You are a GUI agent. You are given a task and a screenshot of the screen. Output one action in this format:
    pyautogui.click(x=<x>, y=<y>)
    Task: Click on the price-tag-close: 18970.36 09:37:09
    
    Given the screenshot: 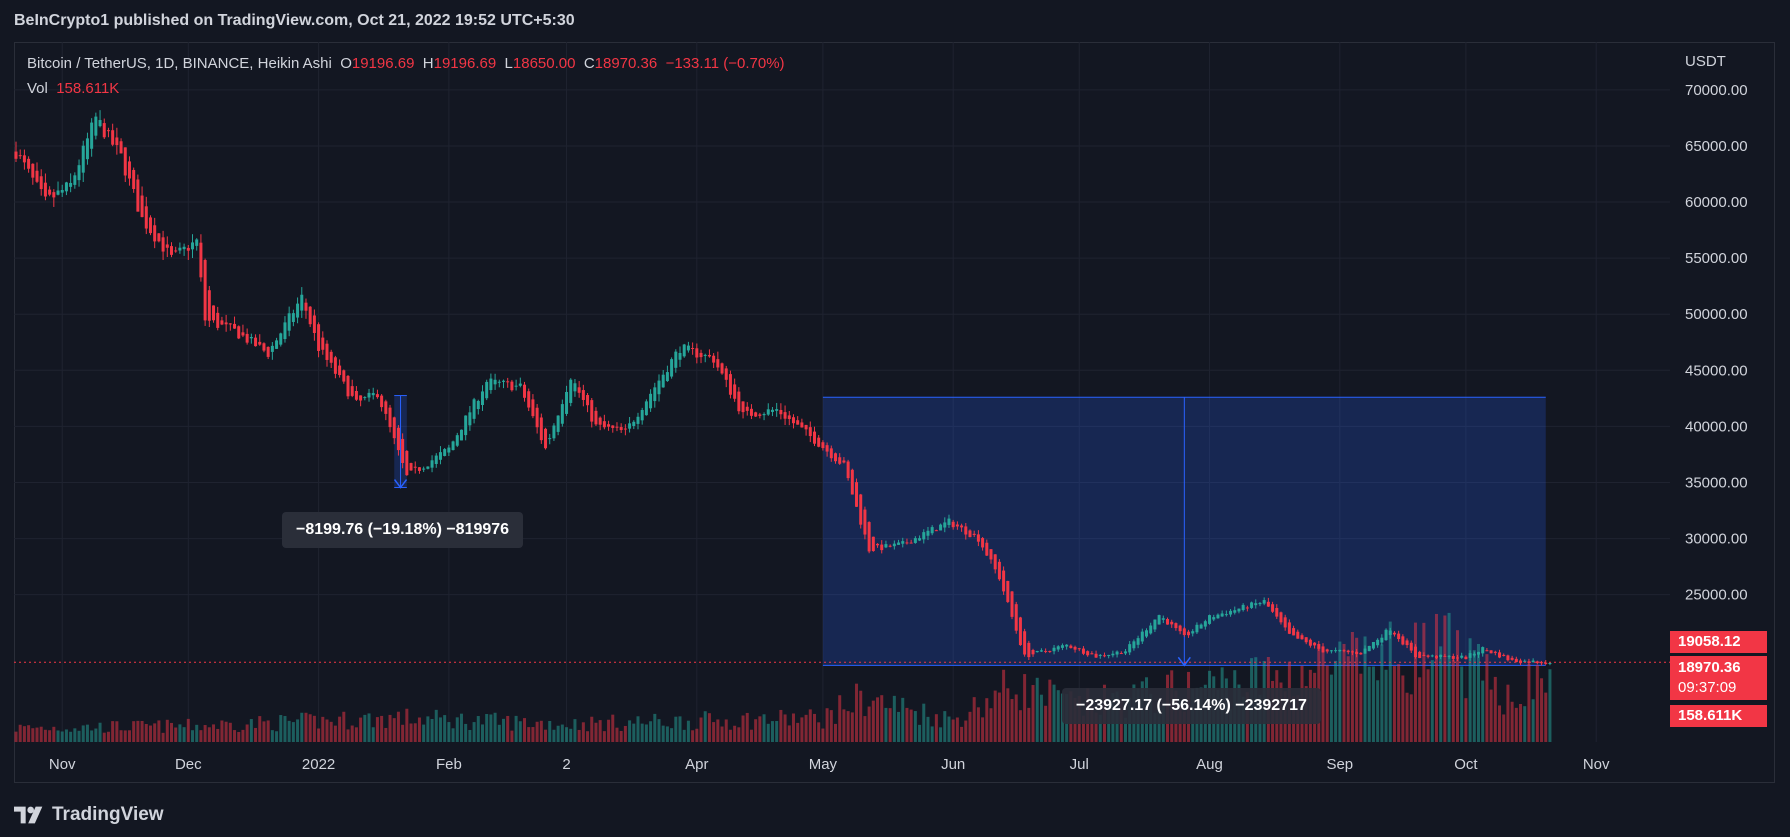 What is the action you would take?
    pyautogui.click(x=1718, y=678)
    